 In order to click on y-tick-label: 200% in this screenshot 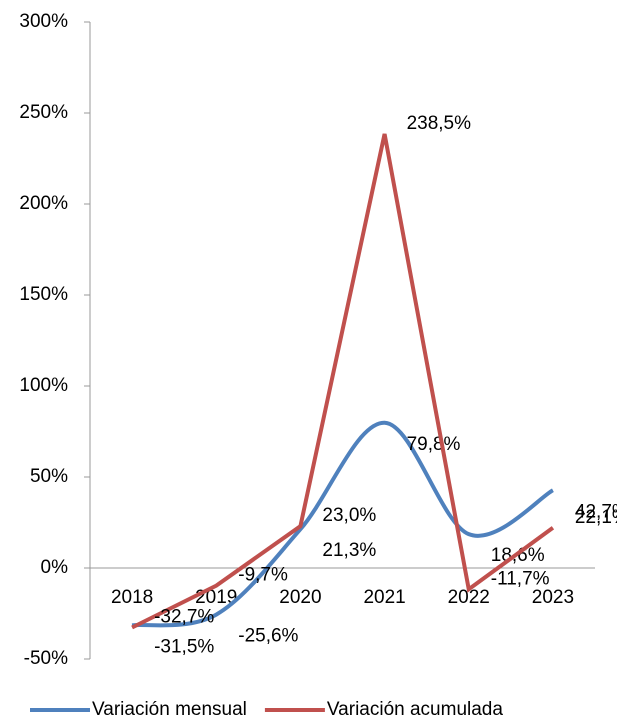, I will do `click(43, 203)`.